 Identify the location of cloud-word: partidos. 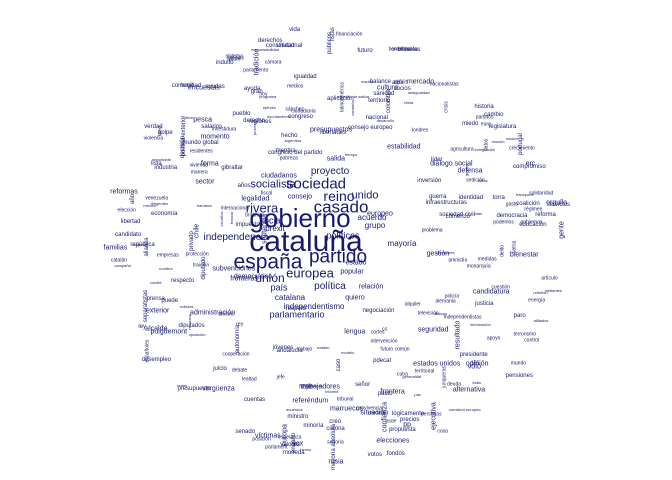
(484, 117).